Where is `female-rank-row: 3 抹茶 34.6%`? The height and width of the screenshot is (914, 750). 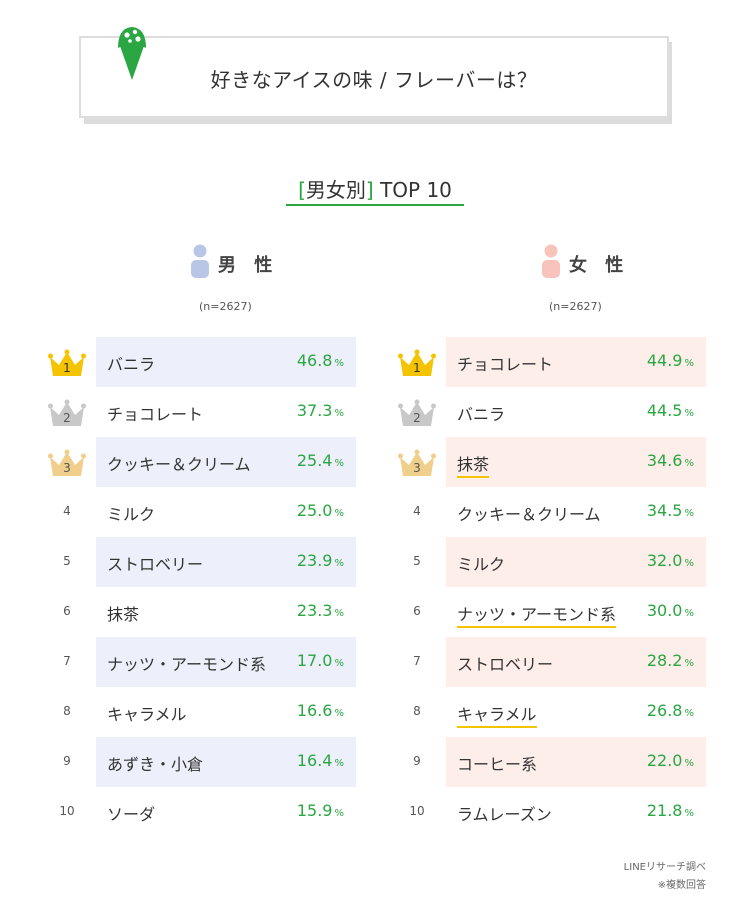 female-rank-row: 3 抹茶 34.6% is located at coordinates (550, 462).